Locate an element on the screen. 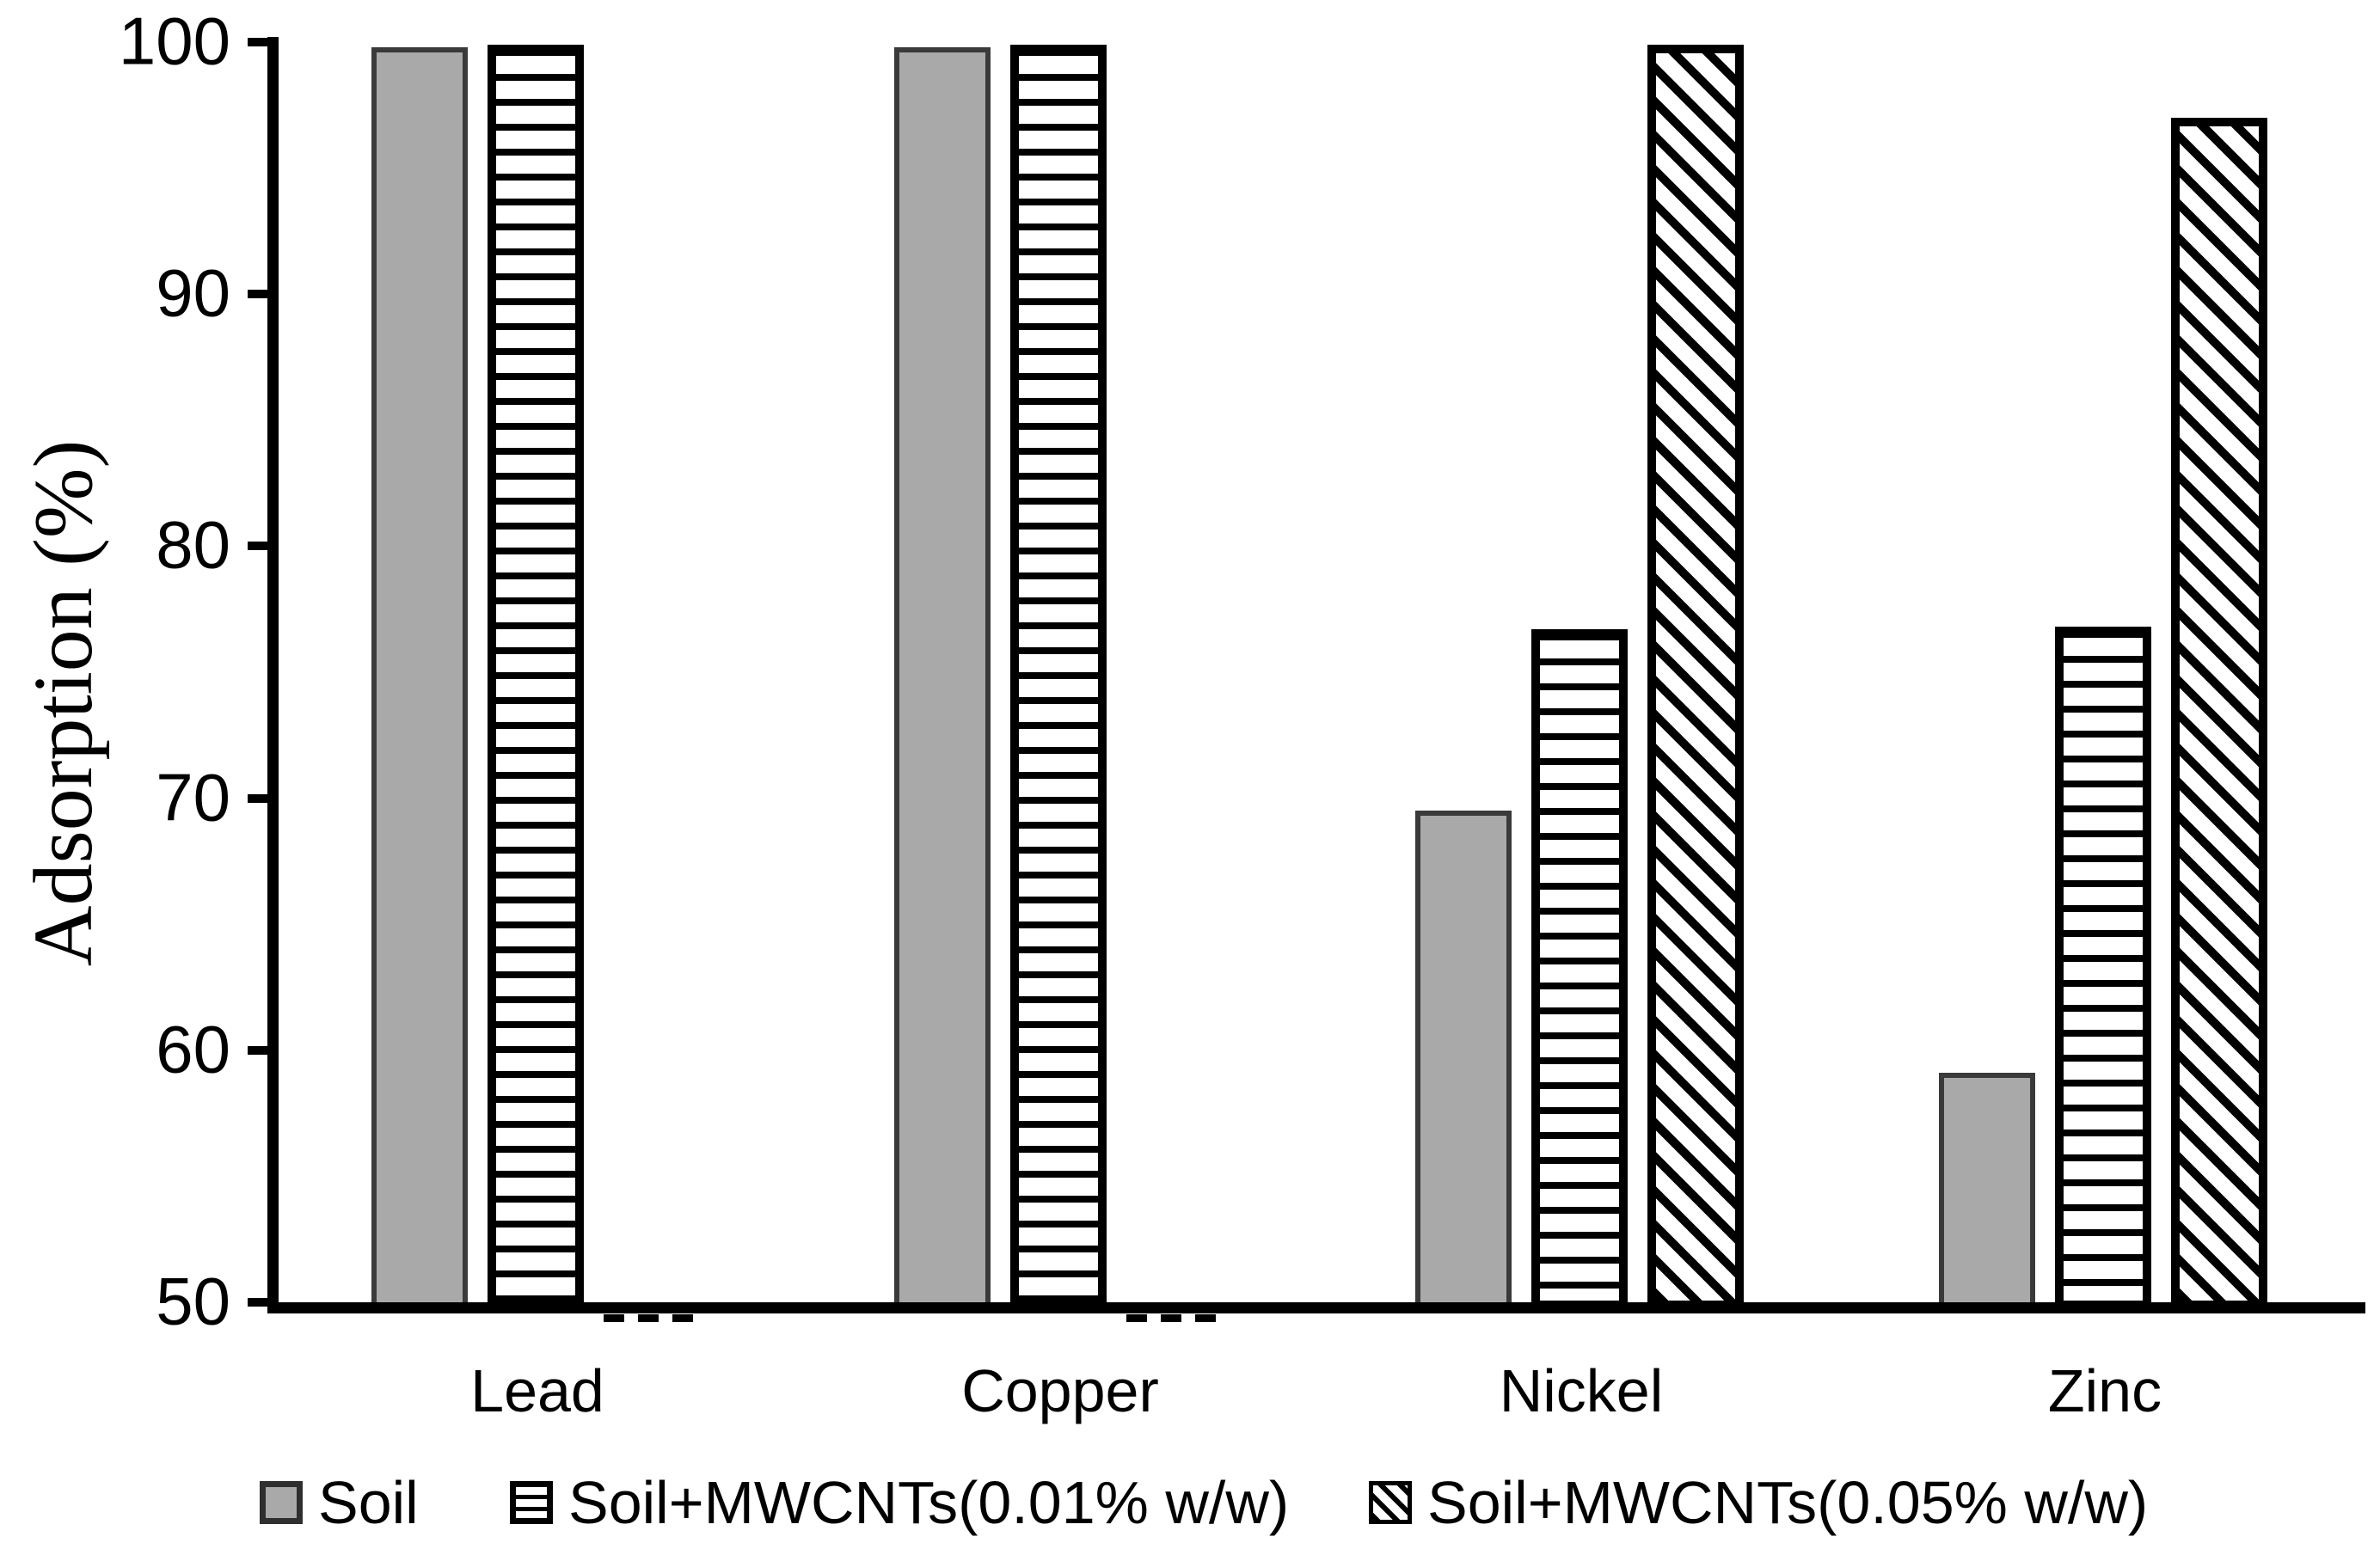 The image size is (2380, 1555). legend-item-series2: Soil+MWCNTs(0.05% w/w) is located at coordinates (1759, 1502).